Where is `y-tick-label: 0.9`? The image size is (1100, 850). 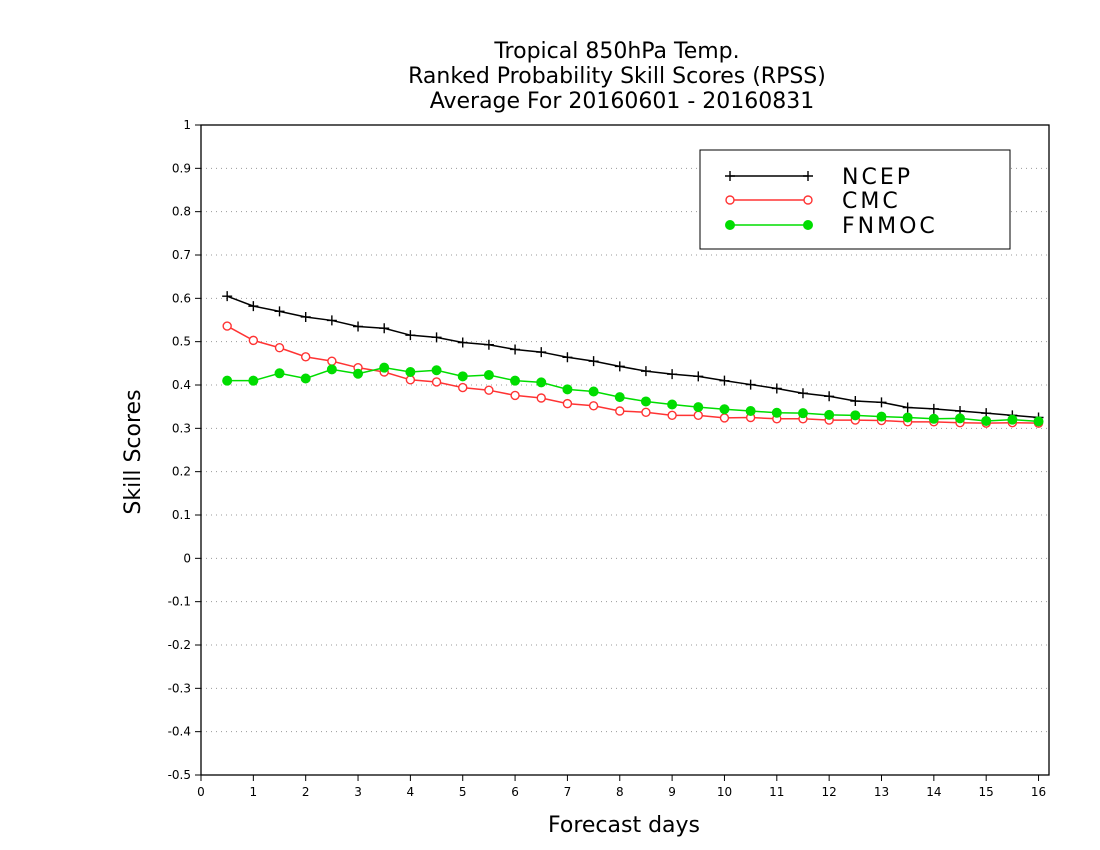
y-tick-label: 0.9 is located at coordinates (181, 168).